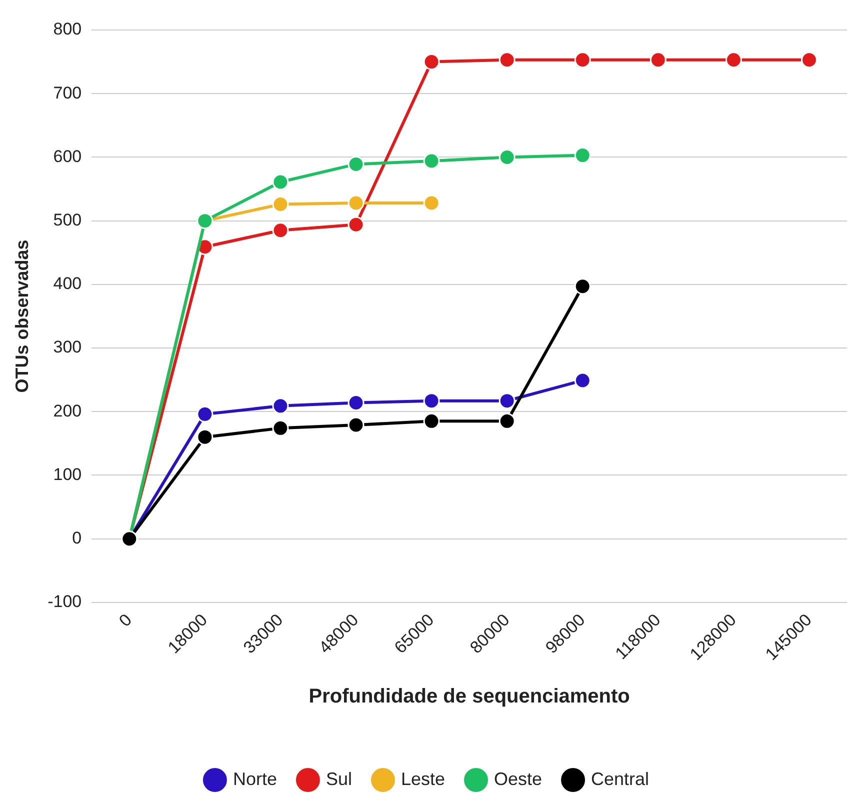 The width and height of the screenshot is (857, 809). Describe the element at coordinates (67, 220) in the screenshot. I see `y-tick-label: 500` at that location.